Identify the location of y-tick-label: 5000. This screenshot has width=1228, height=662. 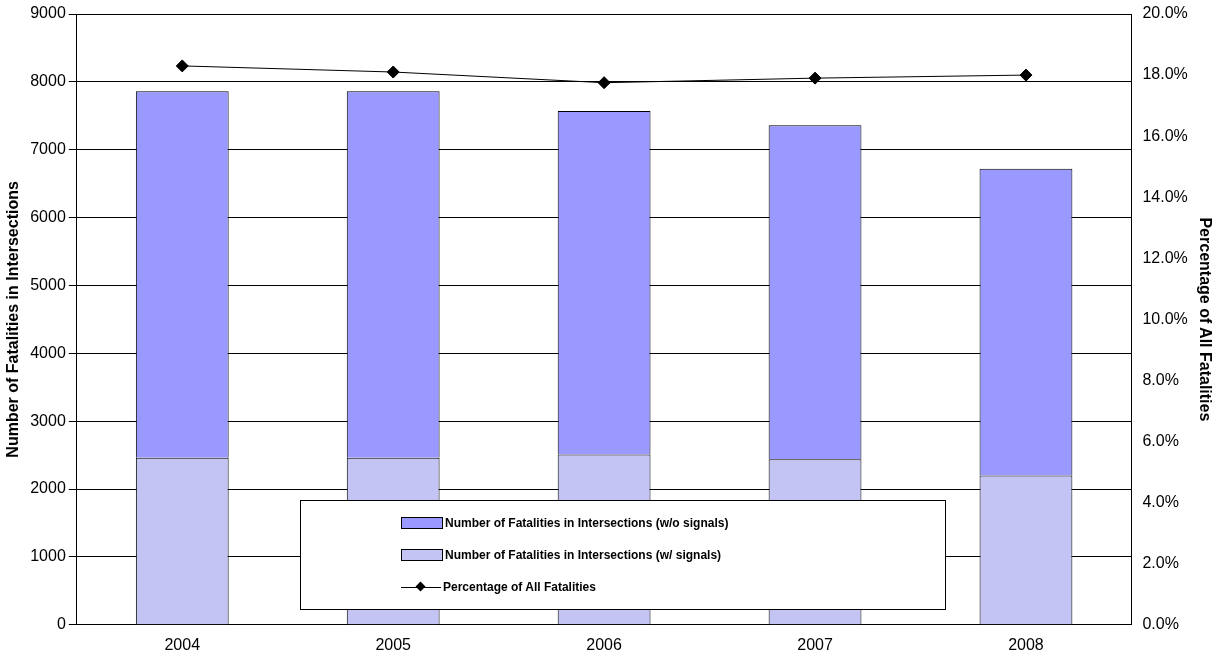
(48, 284).